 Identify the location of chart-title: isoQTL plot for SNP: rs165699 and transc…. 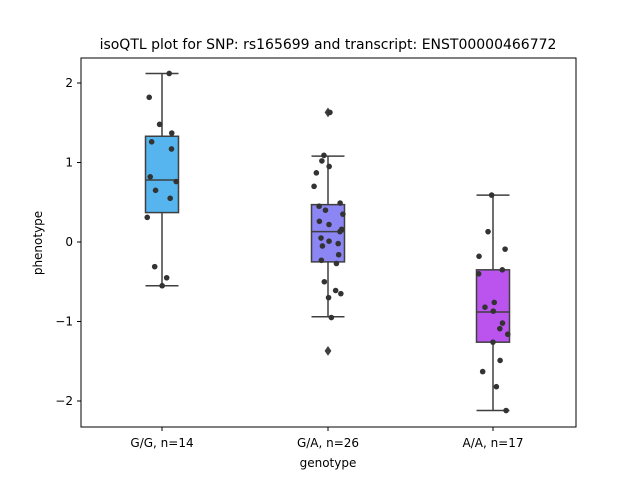
(328, 45).